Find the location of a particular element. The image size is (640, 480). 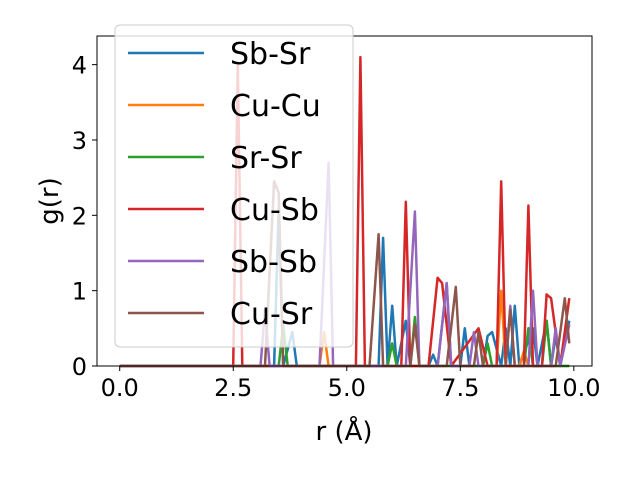

x-tick-label: 7.5 is located at coordinates (460, 388).